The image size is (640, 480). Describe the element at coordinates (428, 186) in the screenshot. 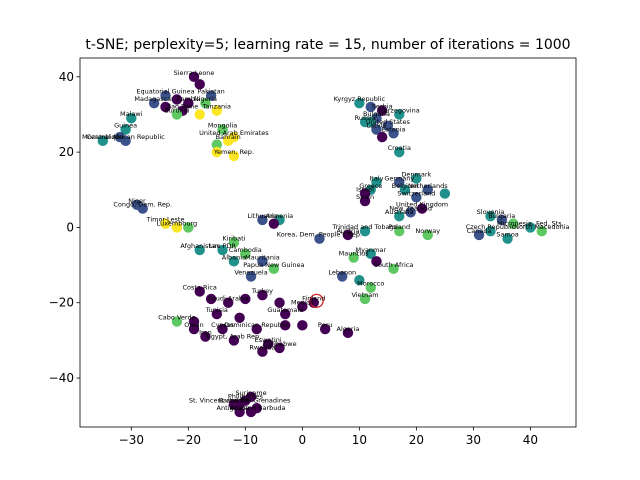

I see `point-label: Netherlands` at that location.